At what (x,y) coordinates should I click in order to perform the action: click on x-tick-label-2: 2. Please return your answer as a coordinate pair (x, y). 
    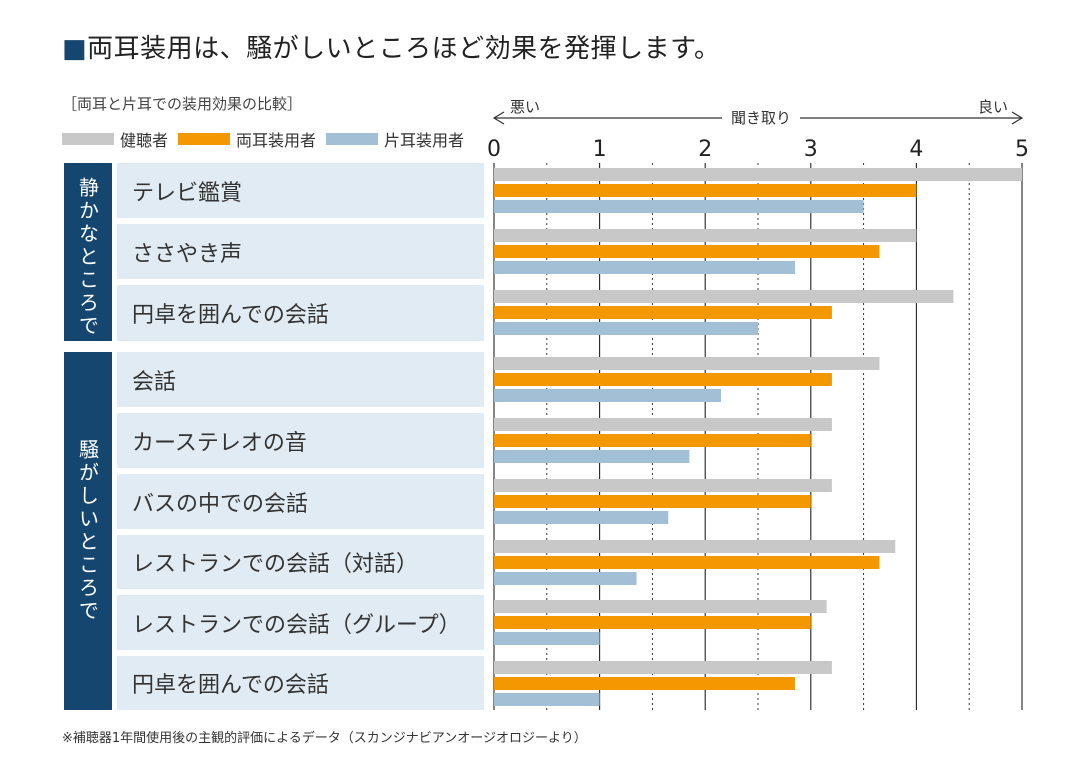
    Looking at the image, I should click on (705, 149).